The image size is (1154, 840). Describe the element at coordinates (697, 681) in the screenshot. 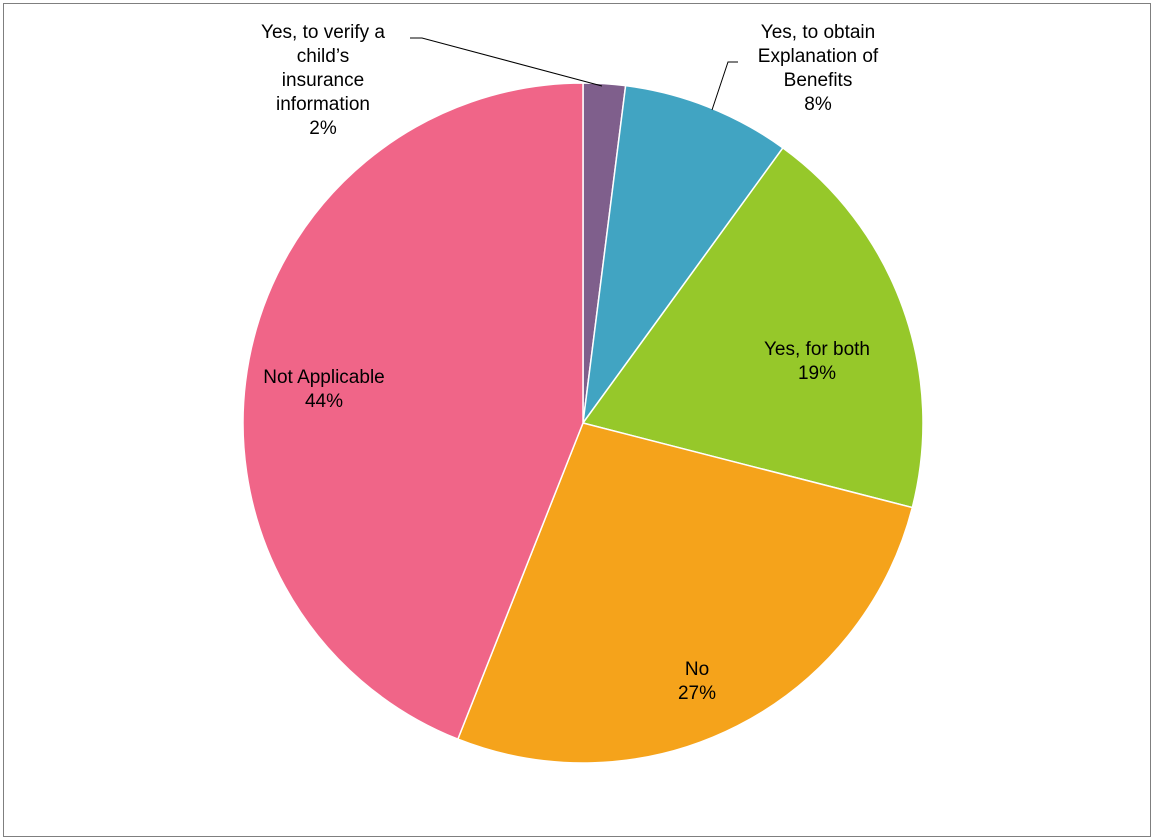

I see `data-label-4: No 27%` at that location.